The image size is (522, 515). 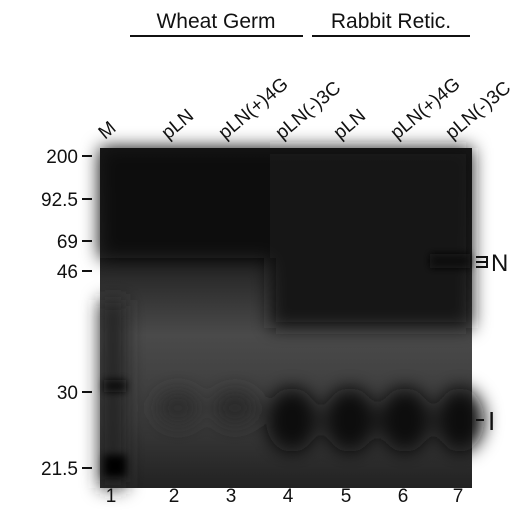 I want to click on group-label: Wheat Germ, so click(x=215, y=21).